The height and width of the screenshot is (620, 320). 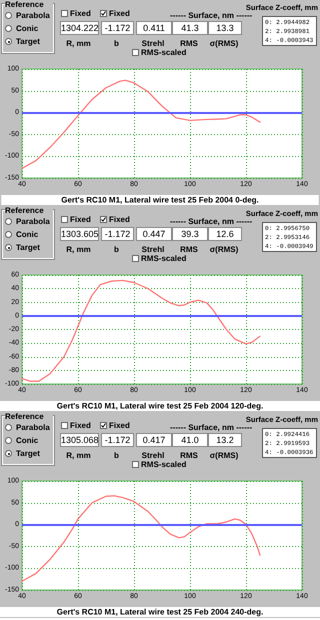 What do you see at coordinates (225, 234) in the screenshot?
I see `text: 12.6` at bounding box center [225, 234].